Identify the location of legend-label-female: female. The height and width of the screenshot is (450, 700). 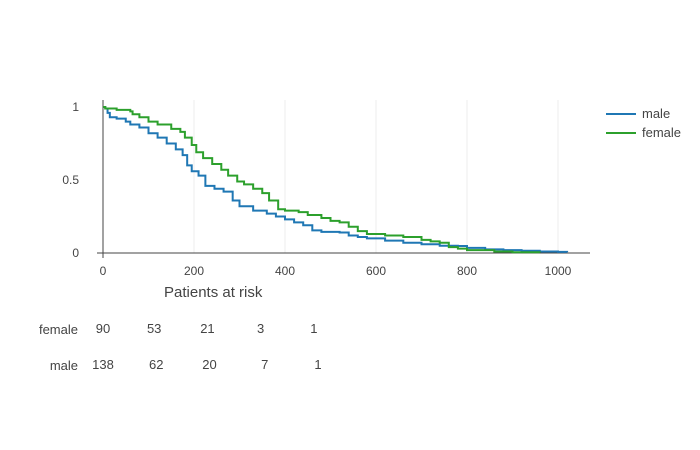
(661, 132).